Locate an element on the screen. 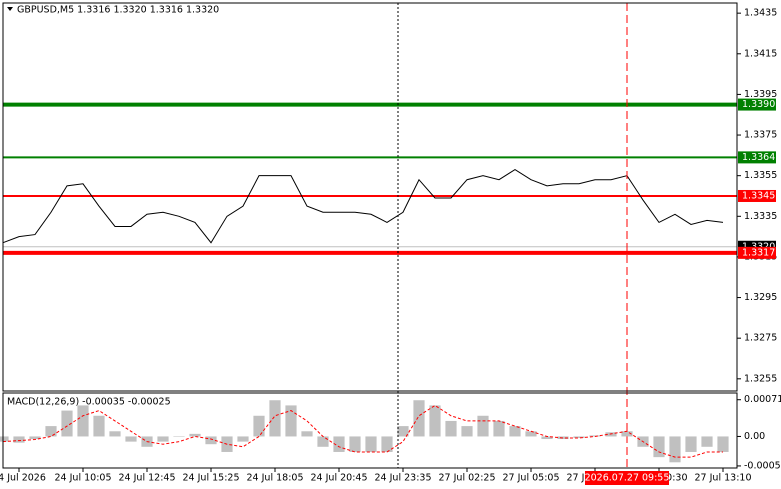  level-label: 1.3390 is located at coordinates (758, 104).